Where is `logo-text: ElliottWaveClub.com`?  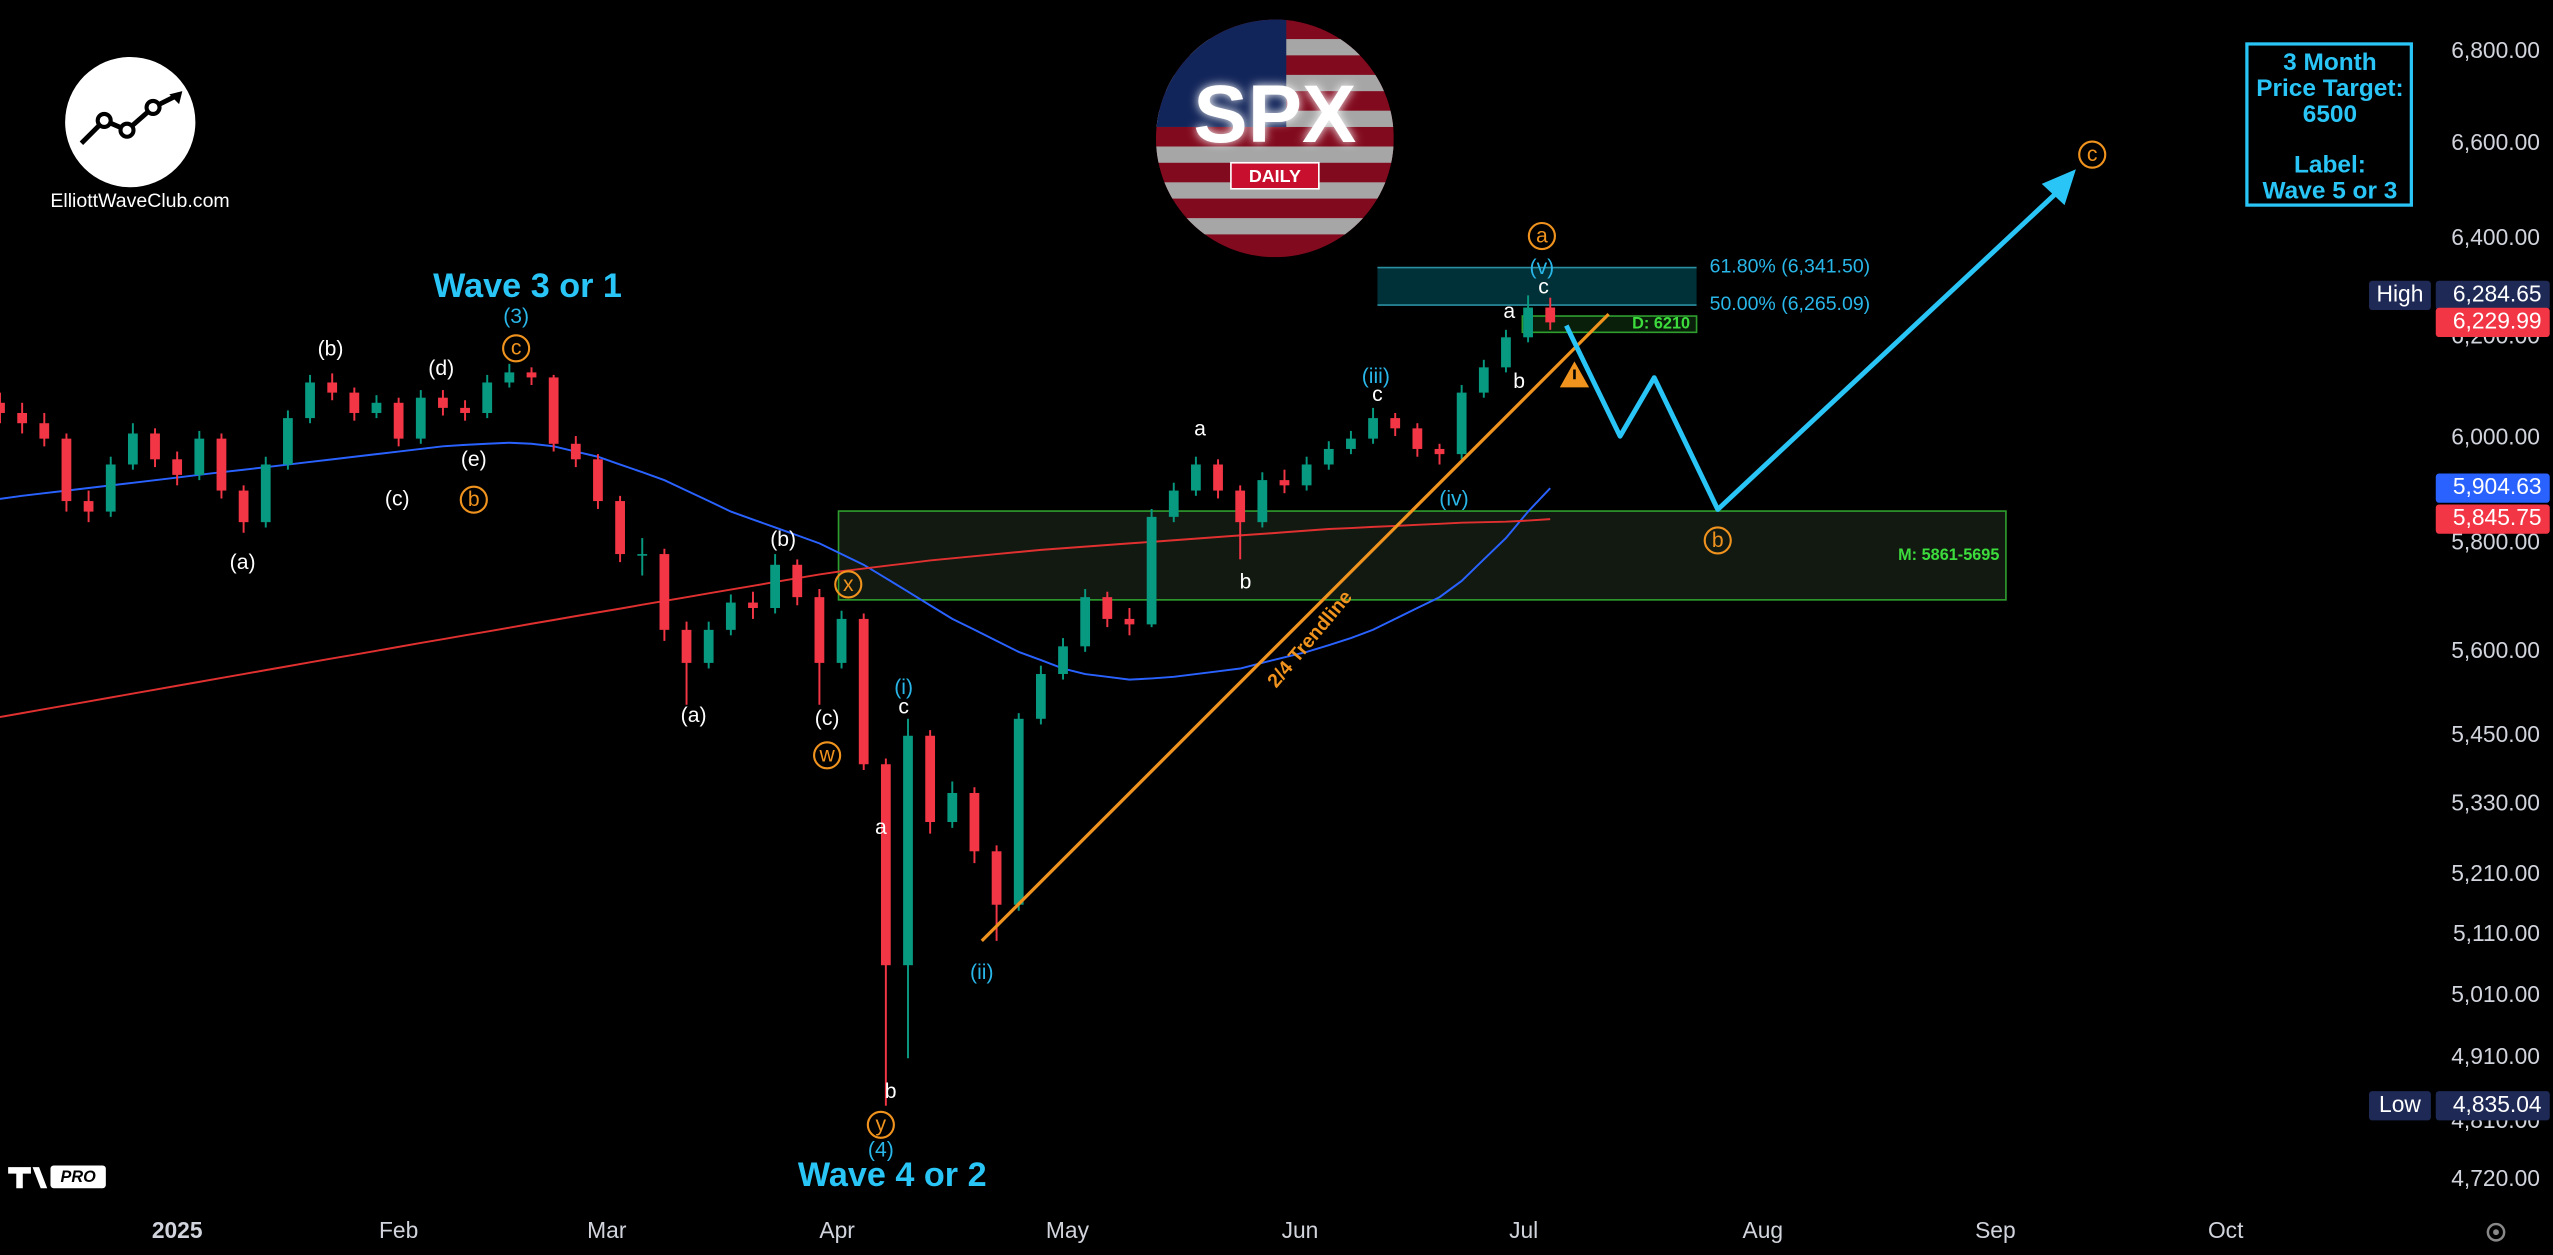 logo-text: ElliottWaveClub.com is located at coordinates (139, 201).